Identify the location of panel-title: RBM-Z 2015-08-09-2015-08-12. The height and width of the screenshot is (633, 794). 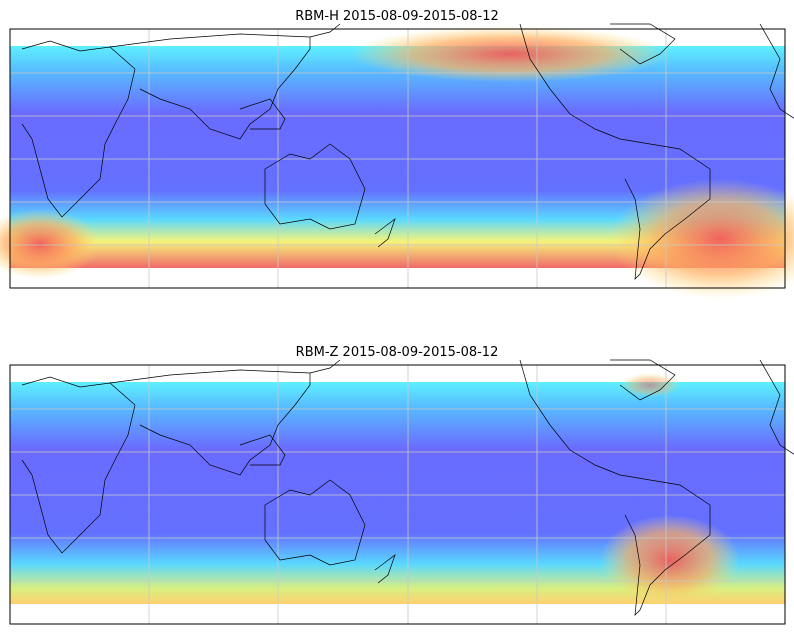
(397, 352).